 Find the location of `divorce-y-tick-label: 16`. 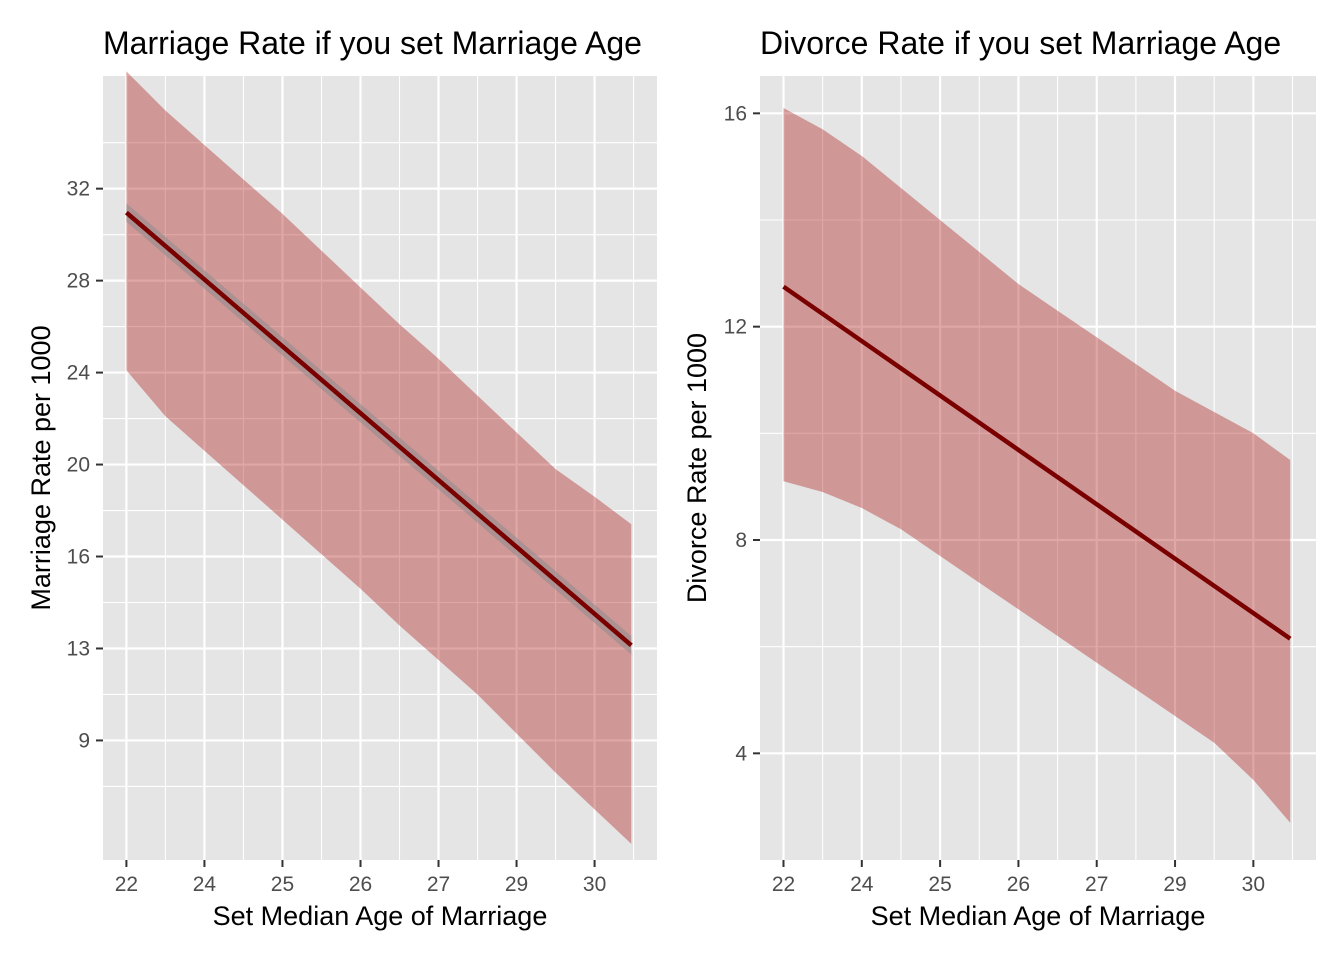

divorce-y-tick-label: 16 is located at coordinates (735, 113).